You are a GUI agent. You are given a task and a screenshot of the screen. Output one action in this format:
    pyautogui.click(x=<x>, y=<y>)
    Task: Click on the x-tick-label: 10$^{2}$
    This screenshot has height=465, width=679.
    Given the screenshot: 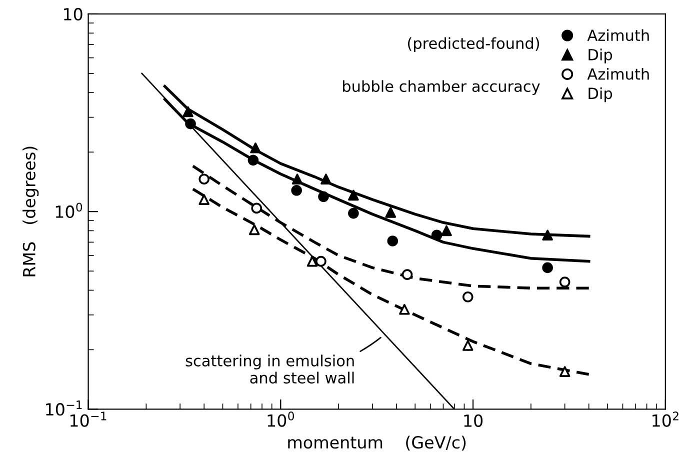 What is the action you would take?
    pyautogui.click(x=665, y=419)
    